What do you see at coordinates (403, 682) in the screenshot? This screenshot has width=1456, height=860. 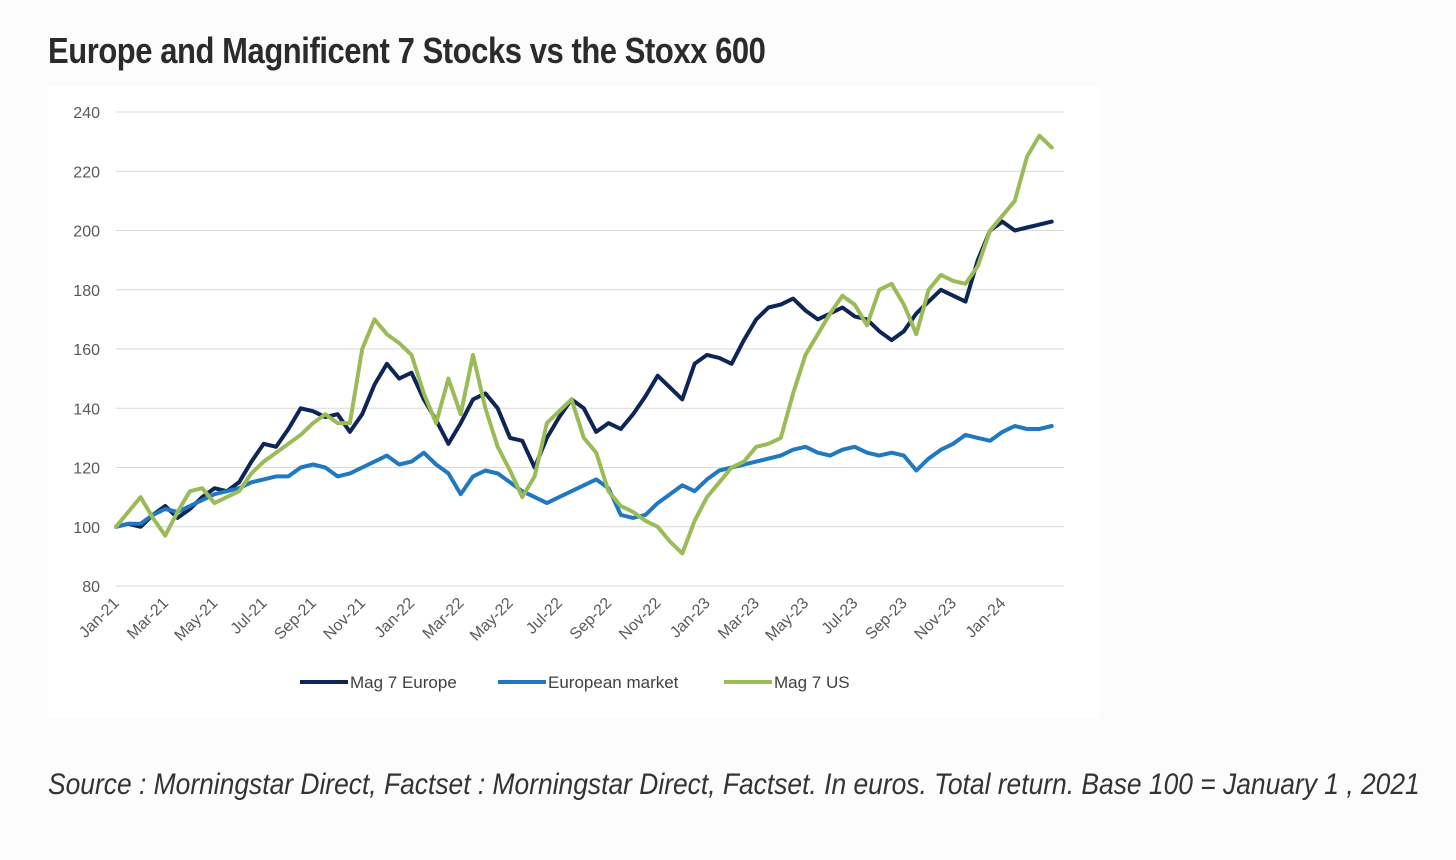 I see `legend-label: Mag 7 Europe` at bounding box center [403, 682].